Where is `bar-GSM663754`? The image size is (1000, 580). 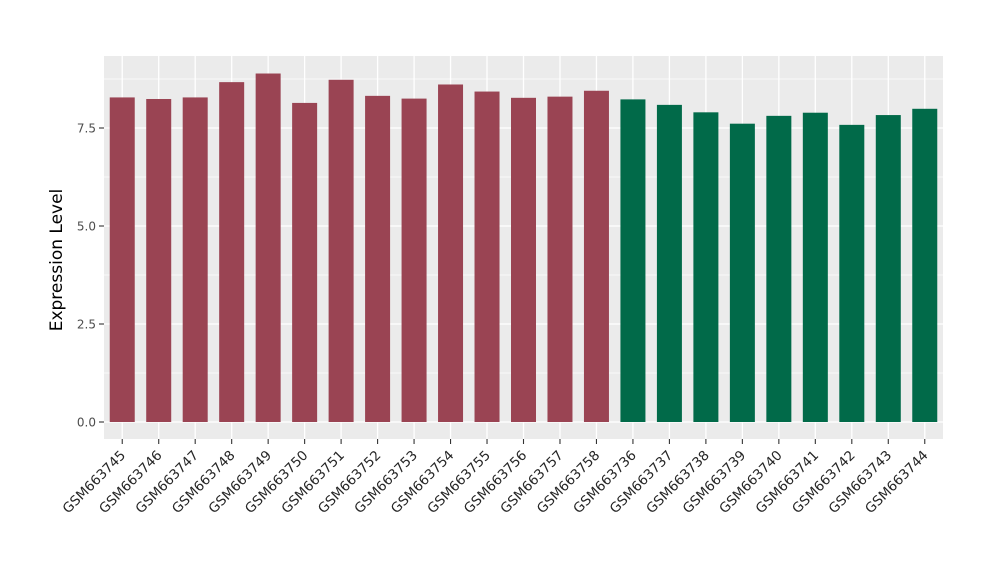
bar-GSM663754 is located at coordinates (451, 253).